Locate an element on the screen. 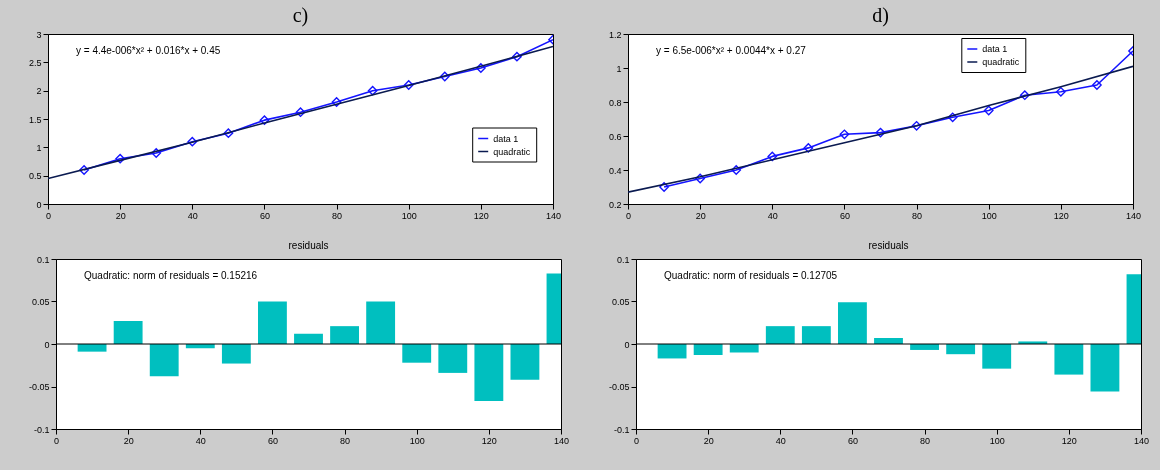 The width and height of the screenshot is (1160, 470). chart-title: c) is located at coordinates (300, 15).